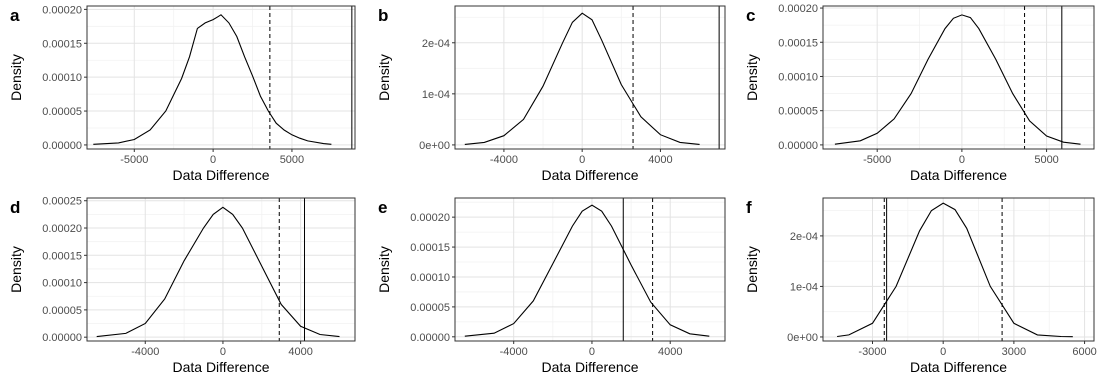  What do you see at coordinates (62, 202) in the screenshot?
I see `y-tick-label: 0.00025` at bounding box center [62, 202].